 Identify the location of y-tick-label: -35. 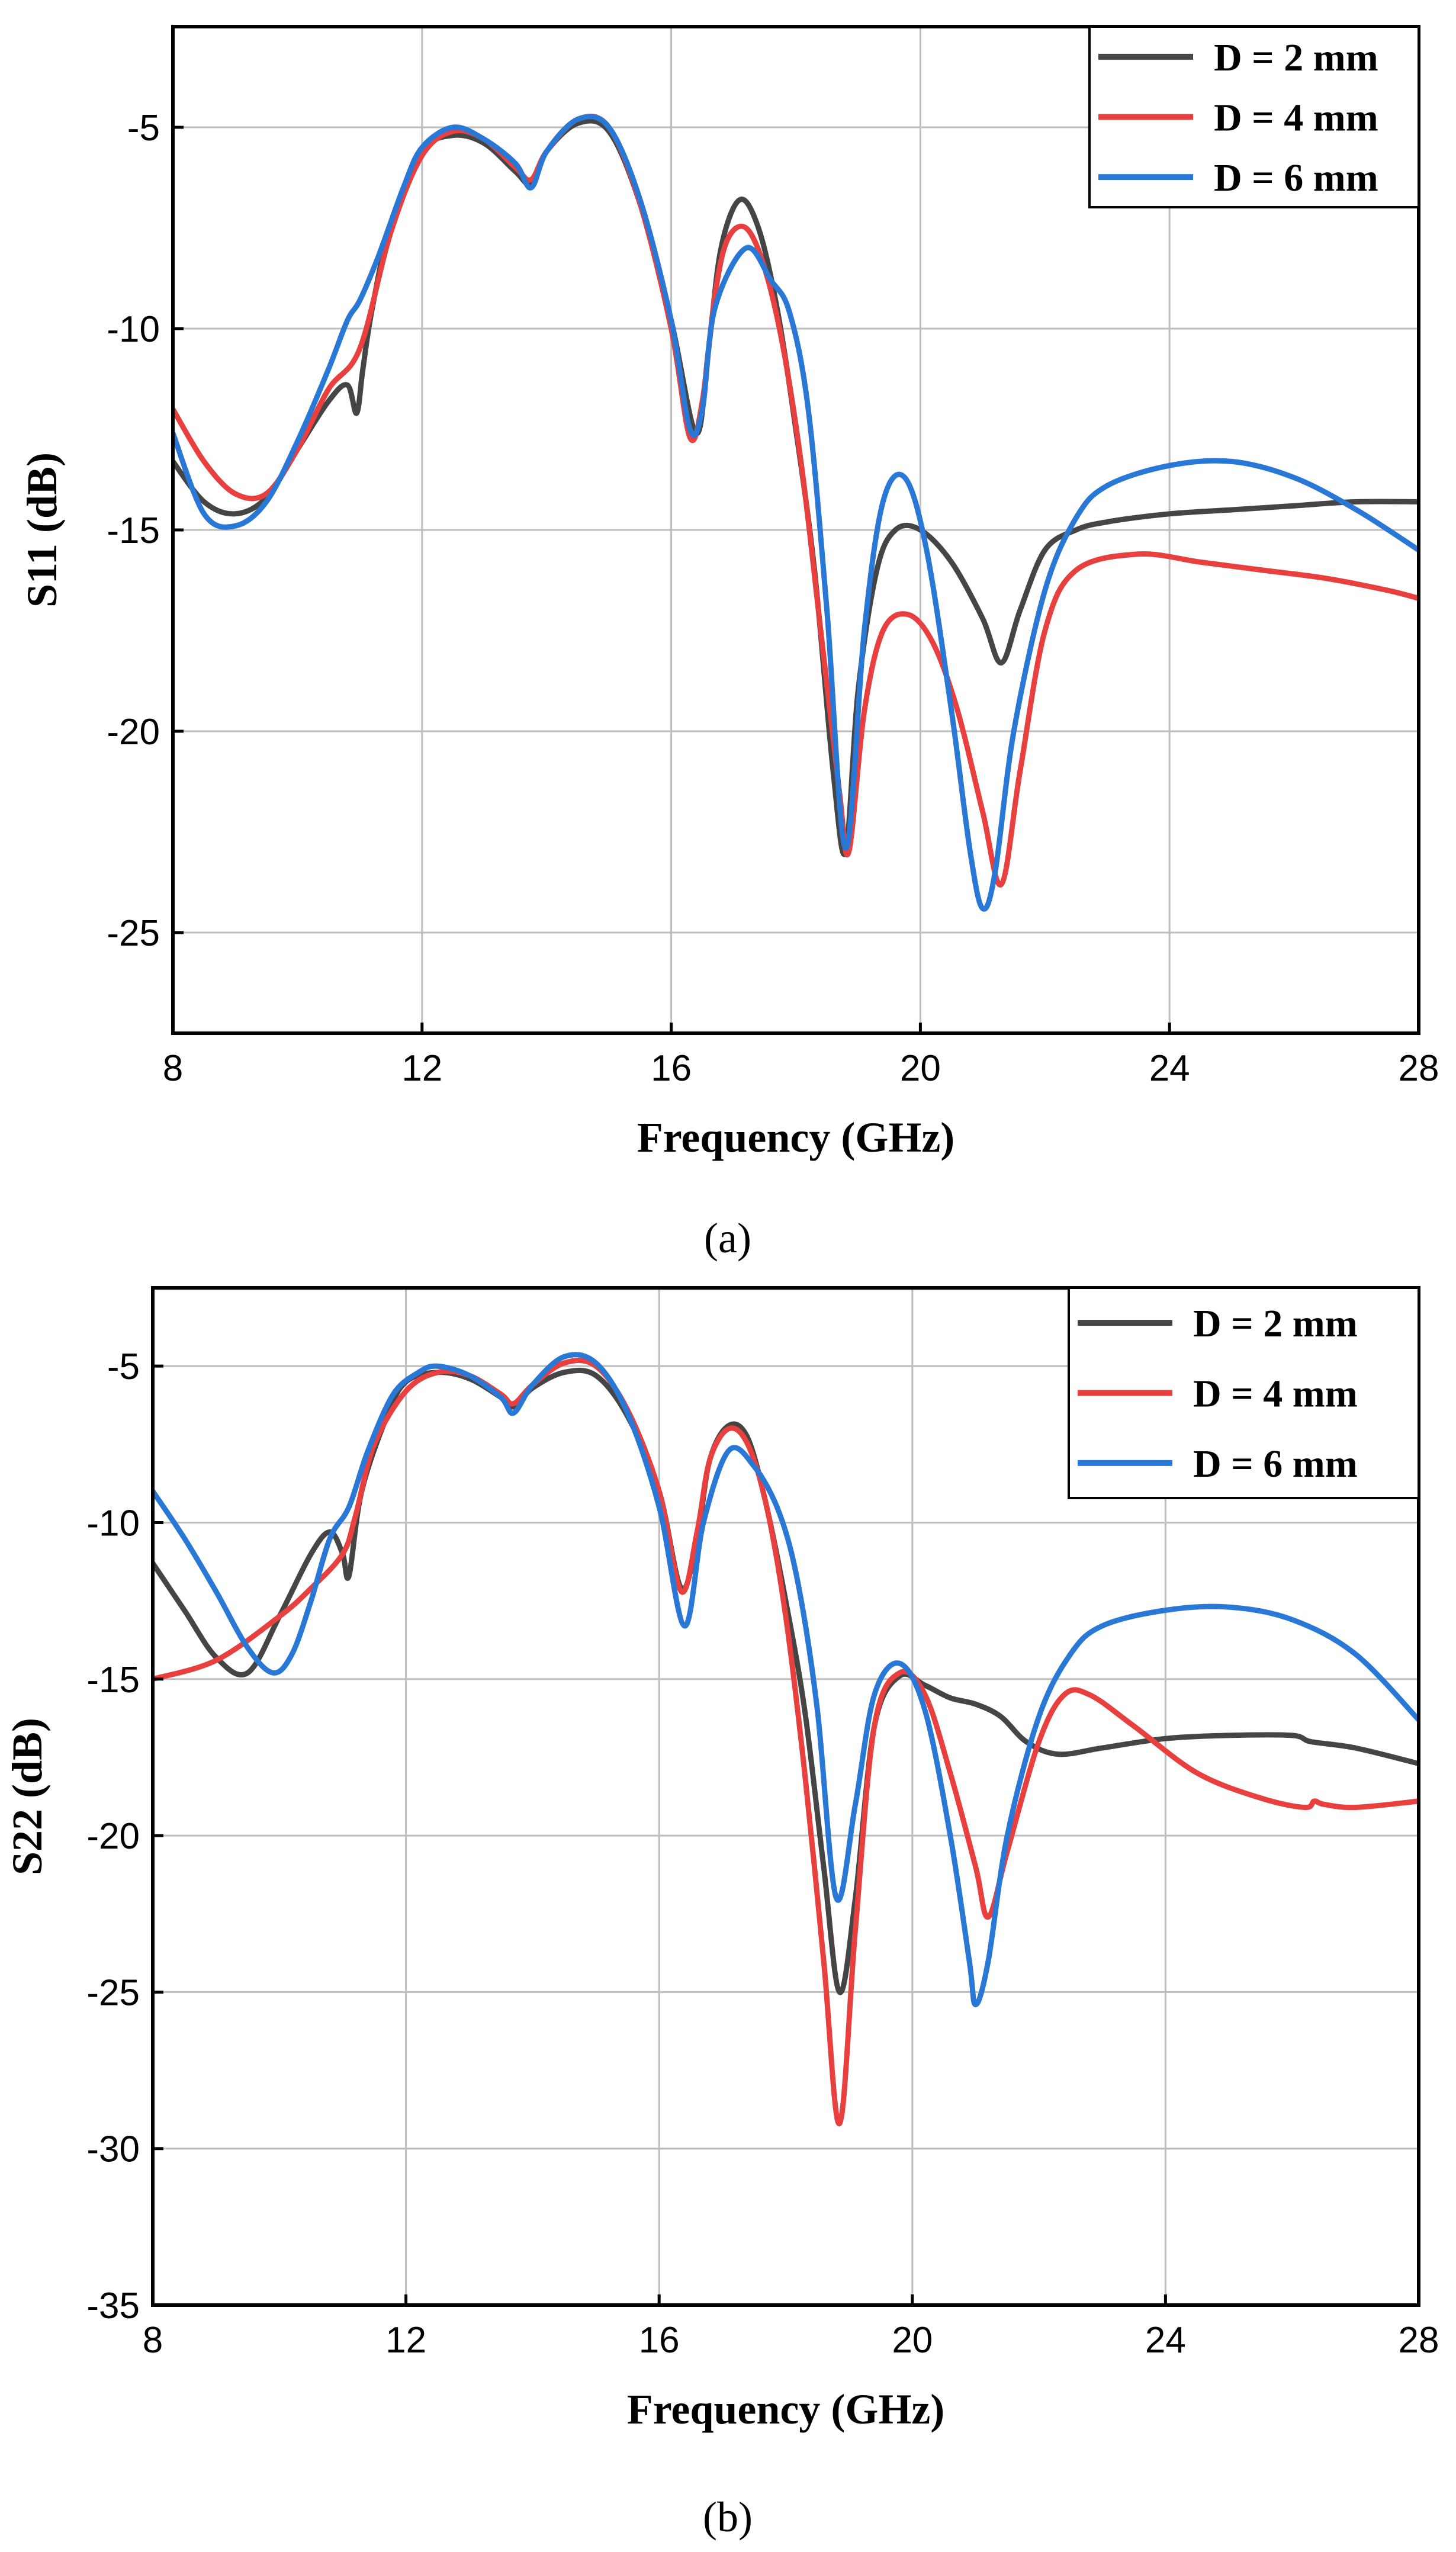
(113, 2306).